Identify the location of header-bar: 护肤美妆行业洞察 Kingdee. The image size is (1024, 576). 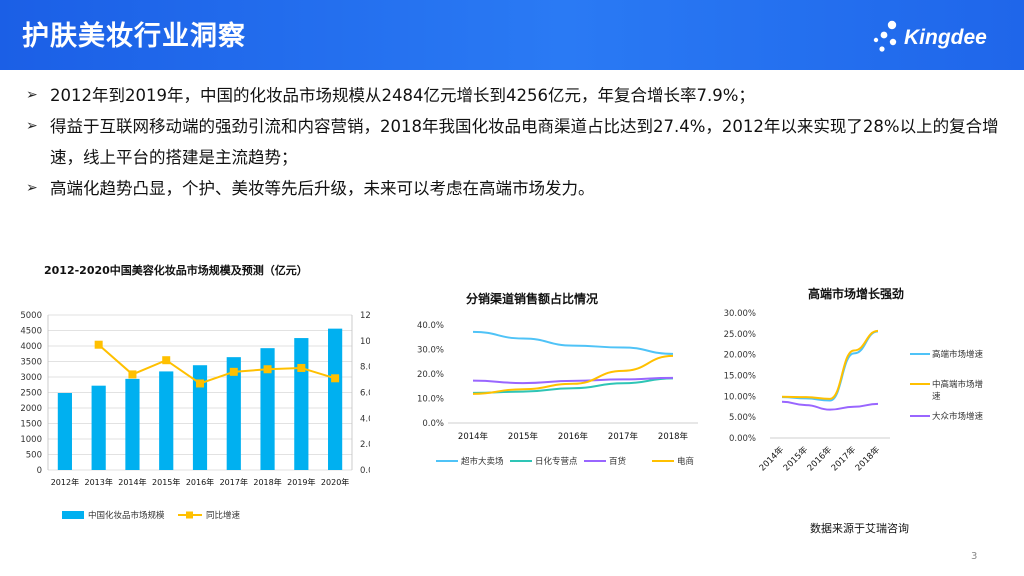
(512, 35).